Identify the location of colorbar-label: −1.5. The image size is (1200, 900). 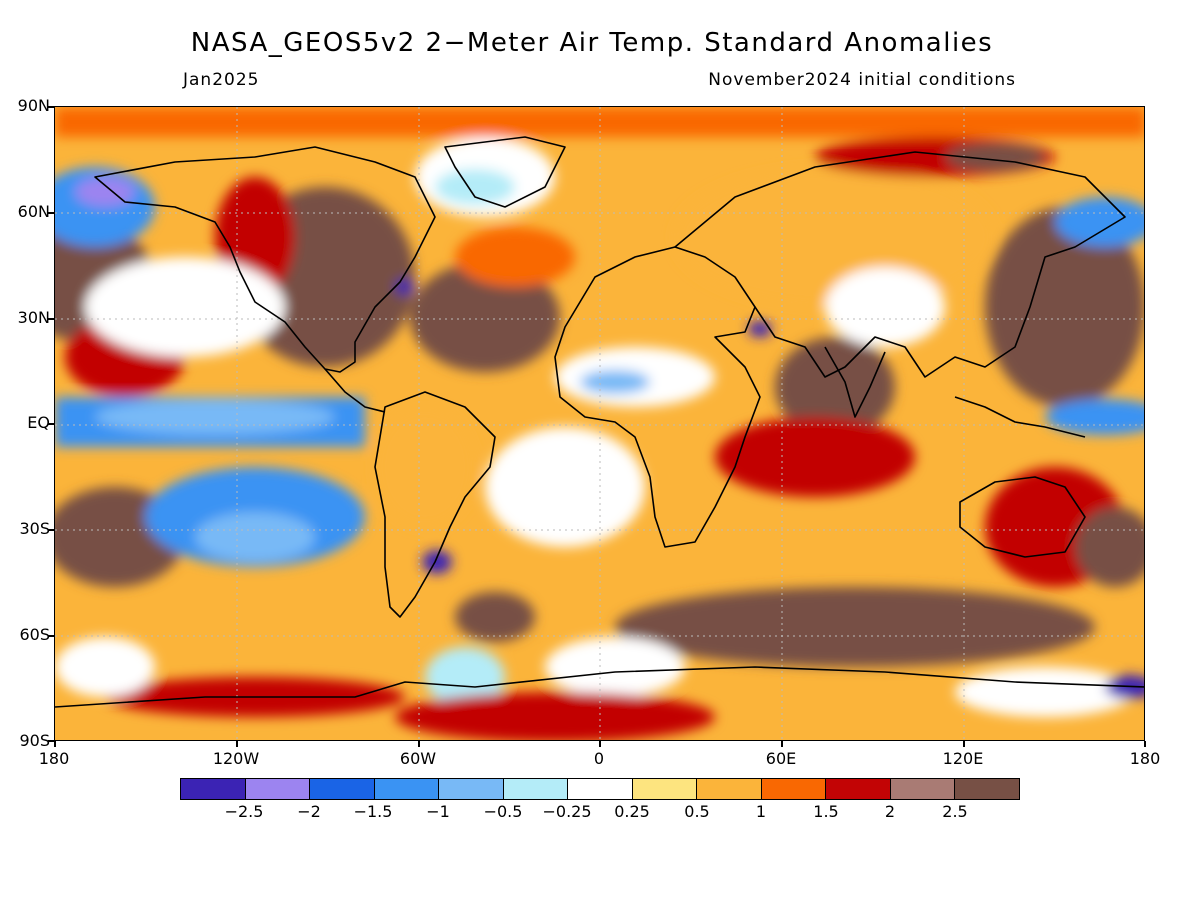
(373, 811).